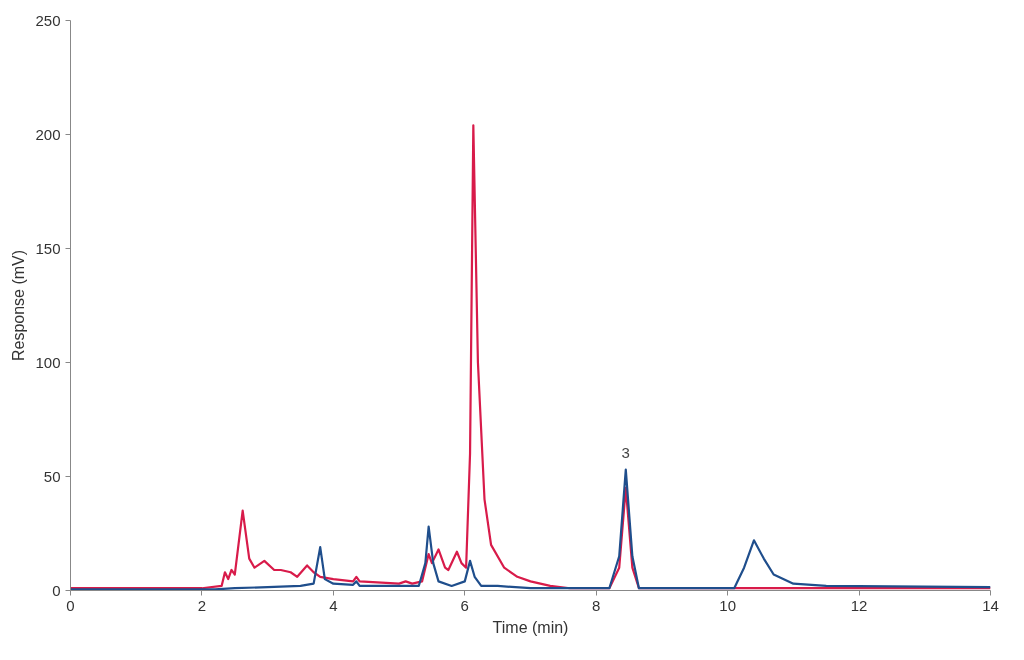  Describe the element at coordinates (464, 605) in the screenshot. I see `x-tick-label: 6` at that location.